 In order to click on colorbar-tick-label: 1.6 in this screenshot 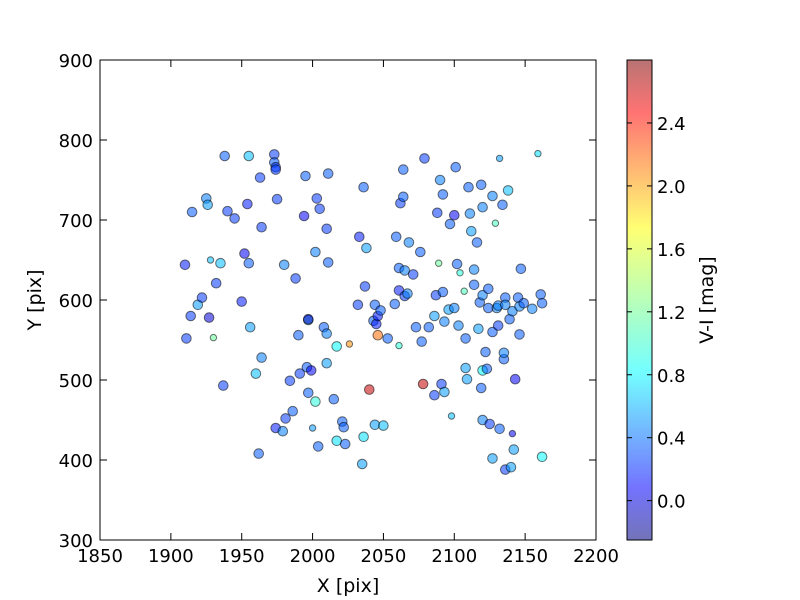, I will do `click(671, 250)`.